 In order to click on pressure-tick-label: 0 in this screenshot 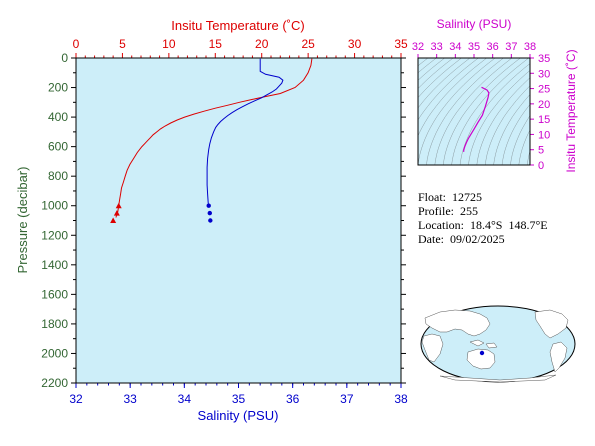, I will do `click(64, 58)`.